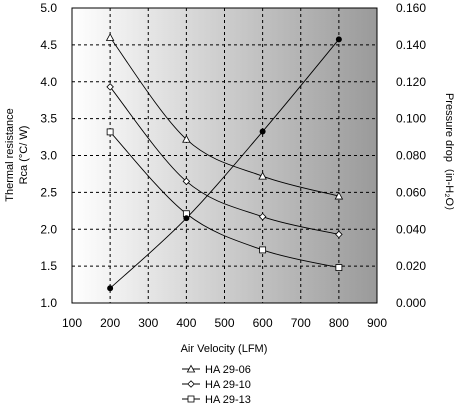  I want to click on y-right-tick-label: 0.100, so click(411, 119).